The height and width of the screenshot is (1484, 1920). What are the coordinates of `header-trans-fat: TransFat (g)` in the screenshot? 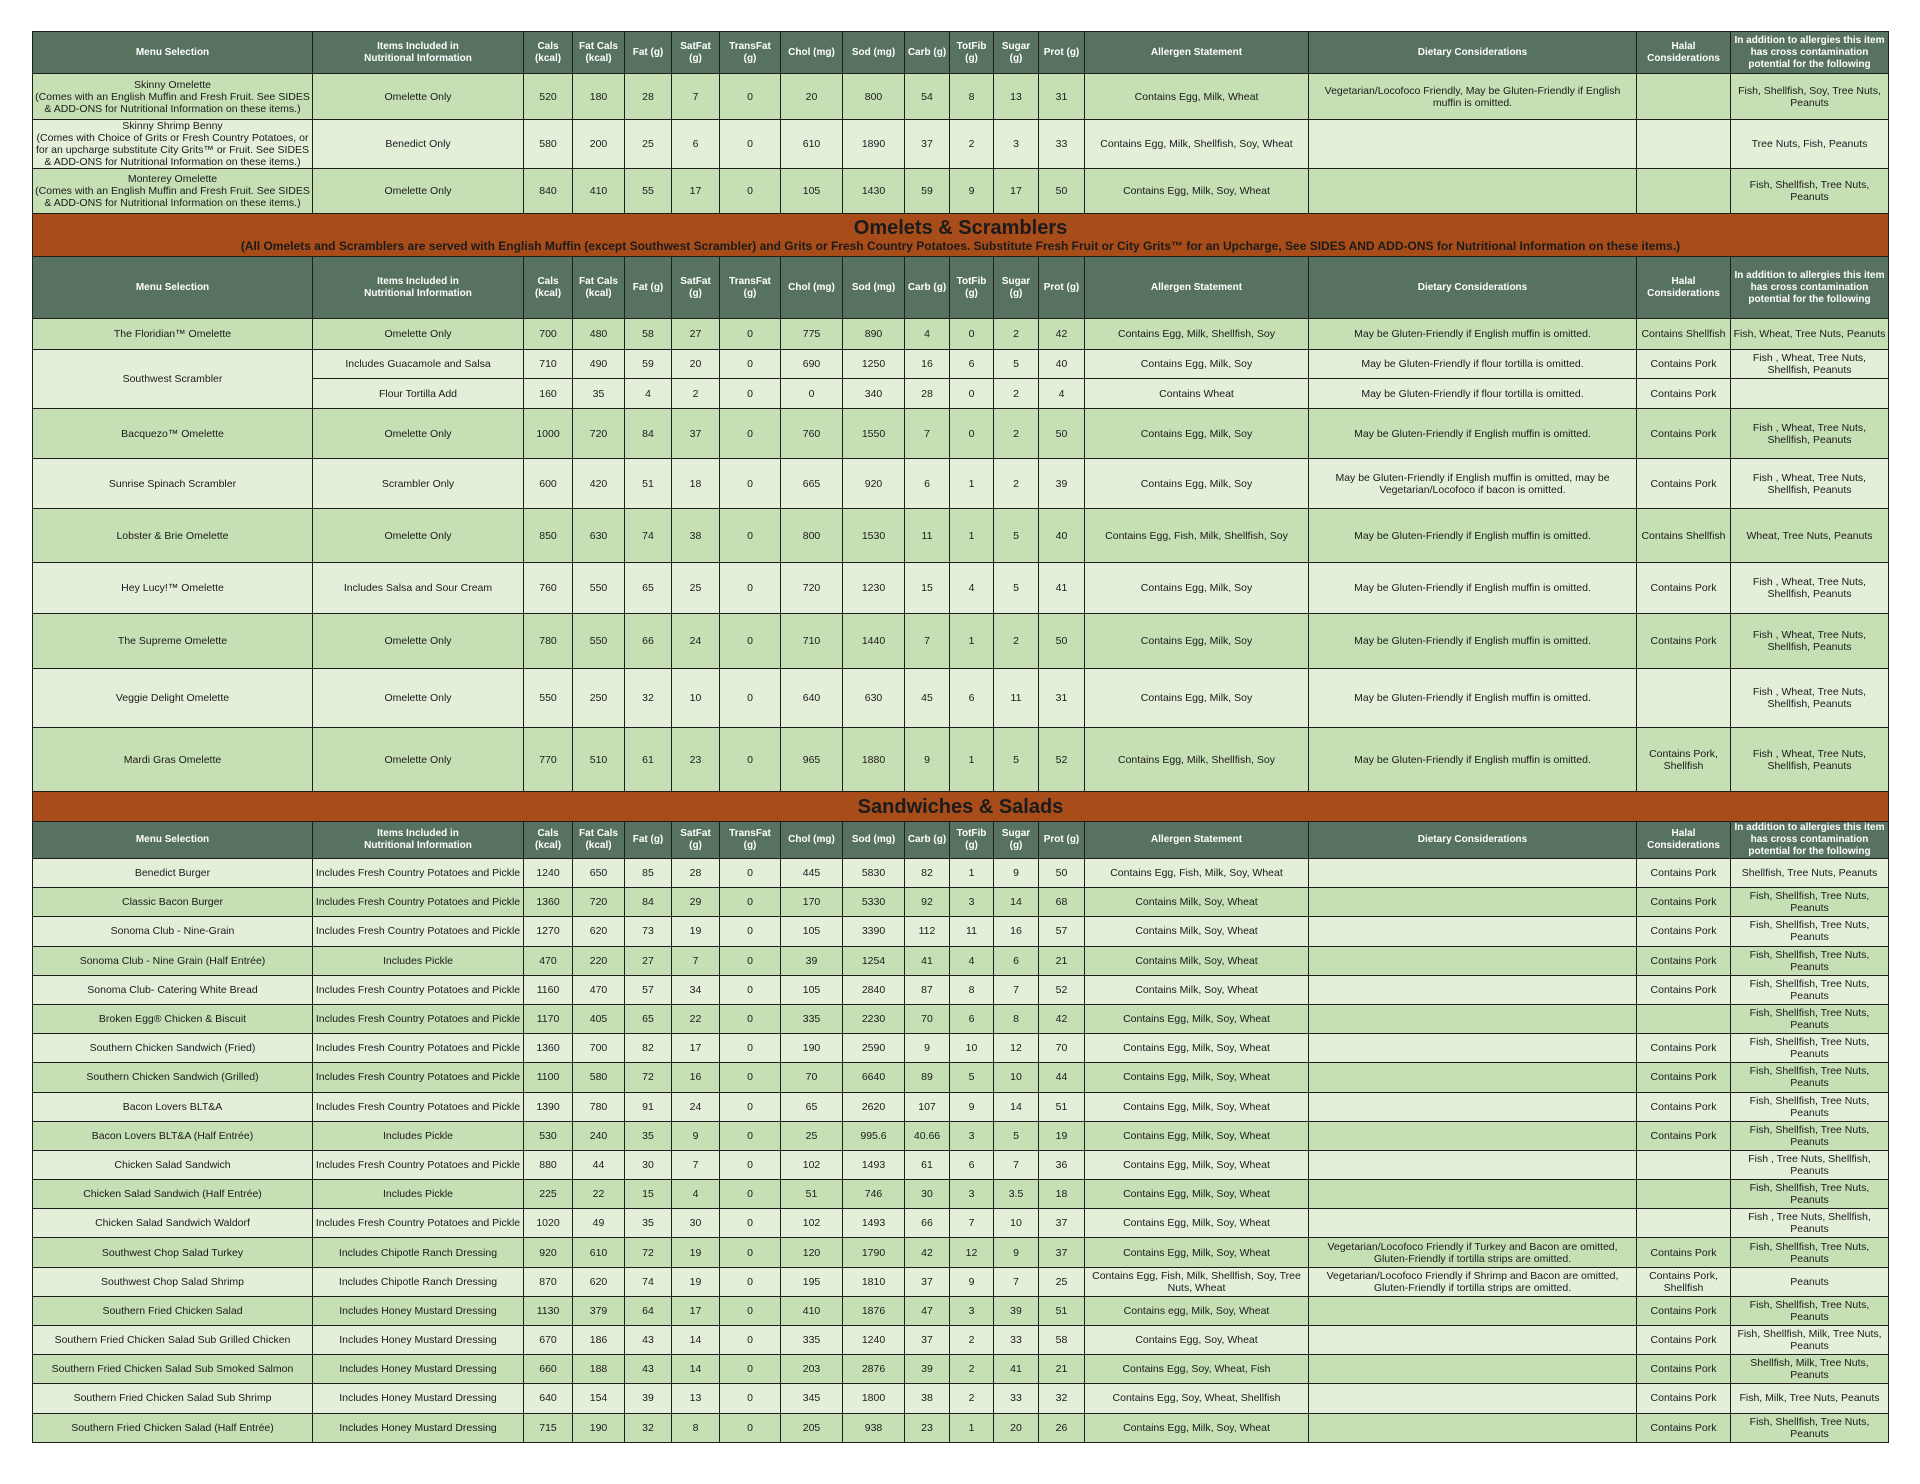 It's located at (750, 52).